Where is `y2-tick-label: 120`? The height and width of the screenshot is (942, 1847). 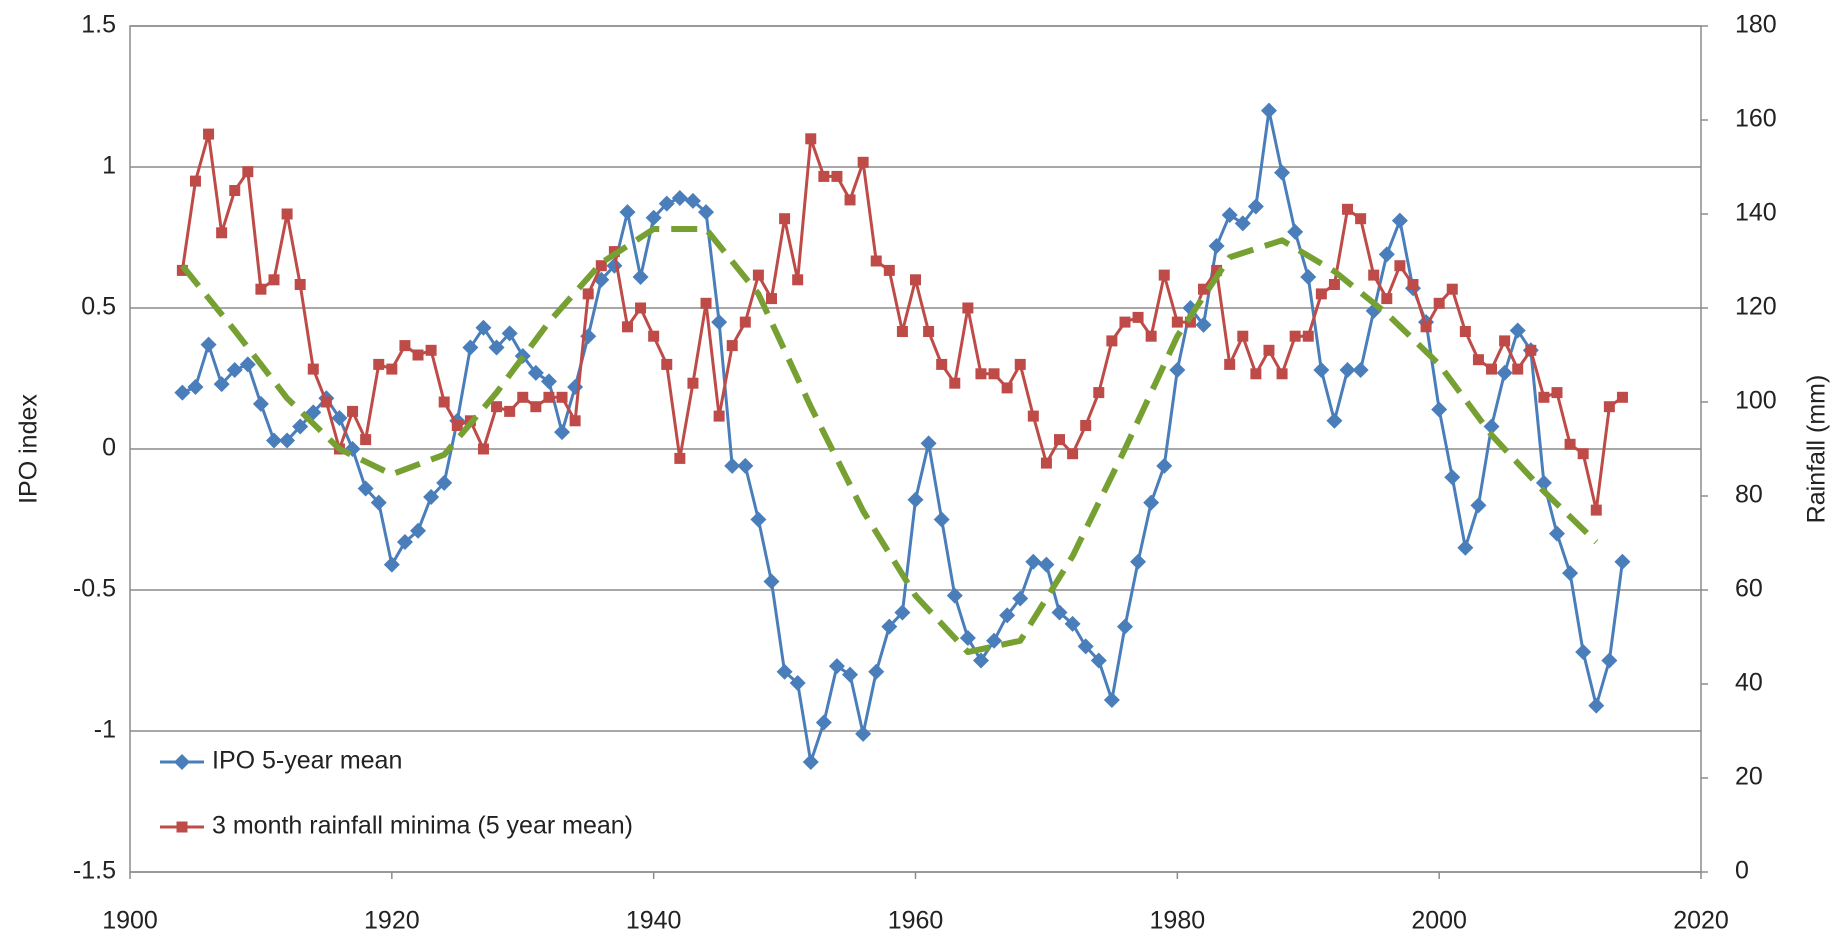 y2-tick-label: 120 is located at coordinates (1756, 307).